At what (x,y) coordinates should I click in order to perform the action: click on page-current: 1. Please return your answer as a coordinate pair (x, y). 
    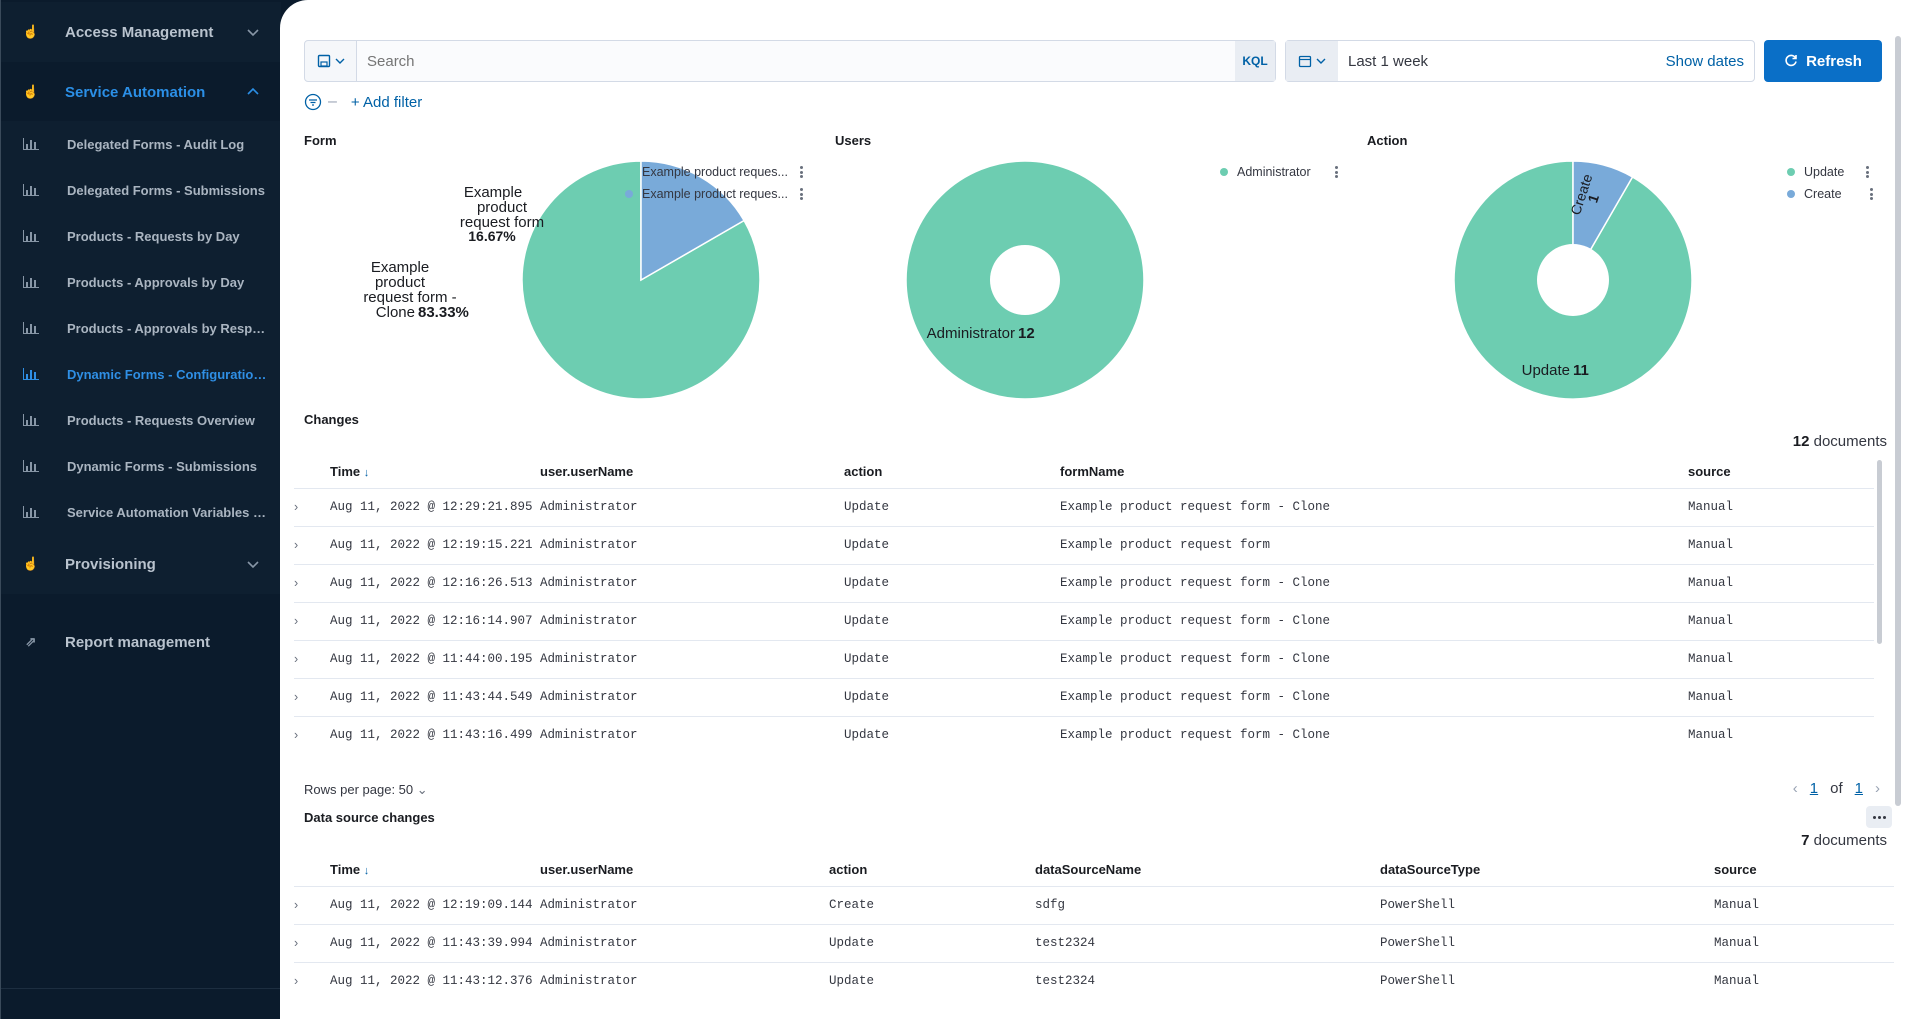
    Looking at the image, I should click on (1814, 788).